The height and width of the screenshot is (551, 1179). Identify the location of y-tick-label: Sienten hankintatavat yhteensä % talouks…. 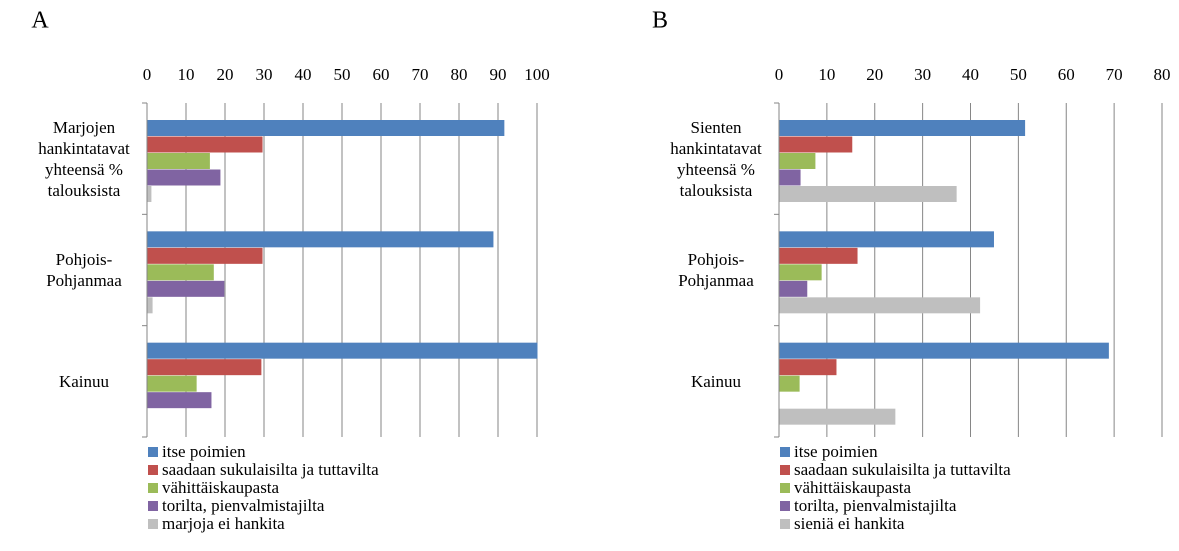
(716, 158).